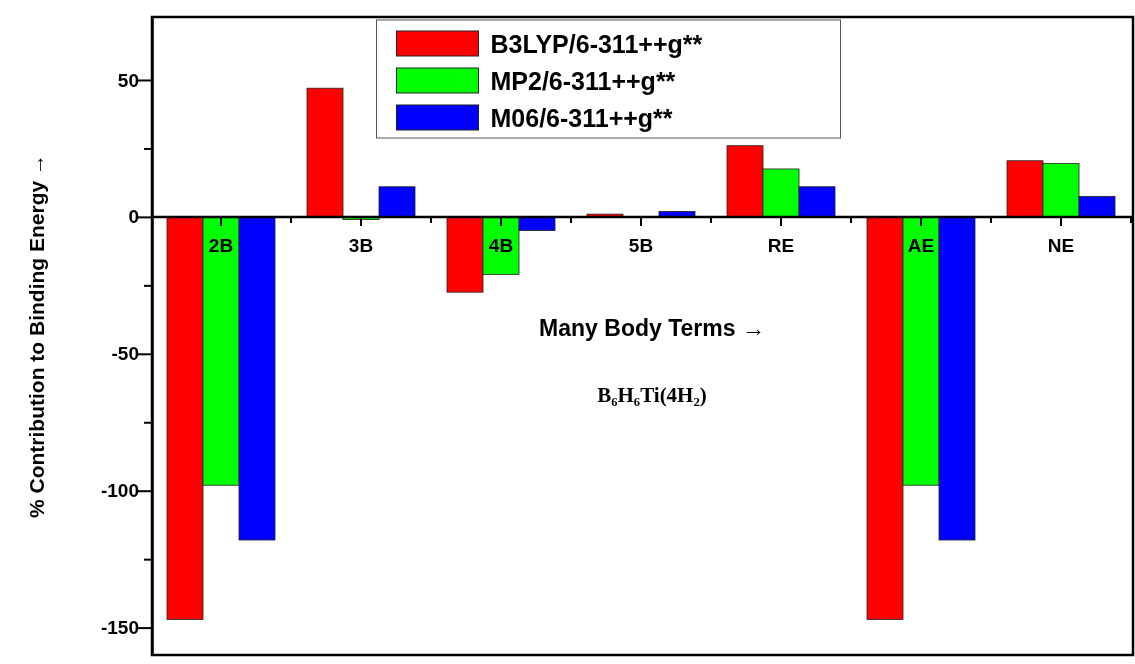  Describe the element at coordinates (781, 245) in the screenshot. I see `x-tick-label: RE` at that location.